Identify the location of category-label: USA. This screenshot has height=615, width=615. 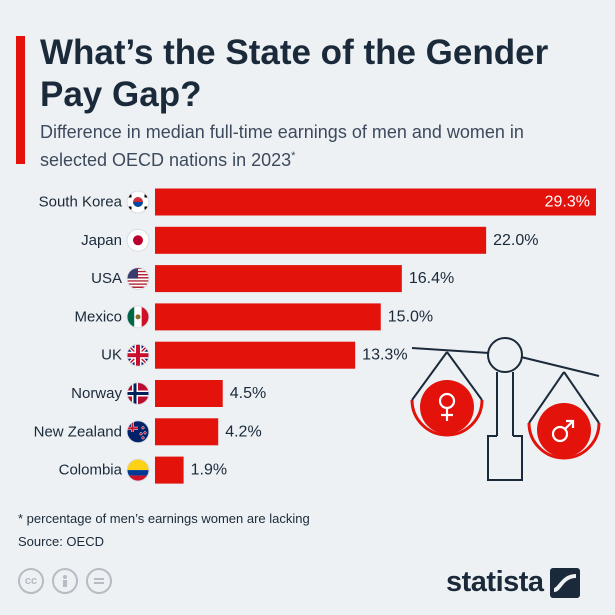
(106, 278).